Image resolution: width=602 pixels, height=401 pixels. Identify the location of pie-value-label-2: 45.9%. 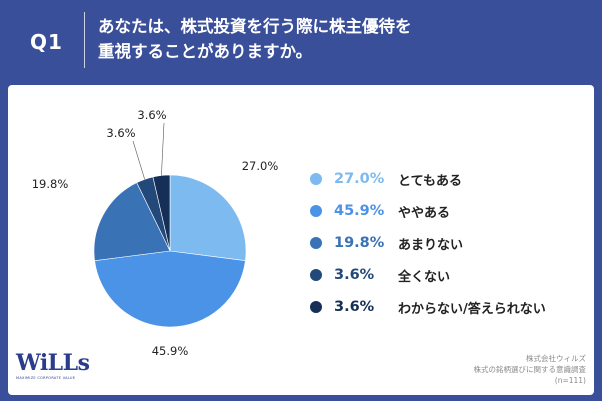
(170, 351).